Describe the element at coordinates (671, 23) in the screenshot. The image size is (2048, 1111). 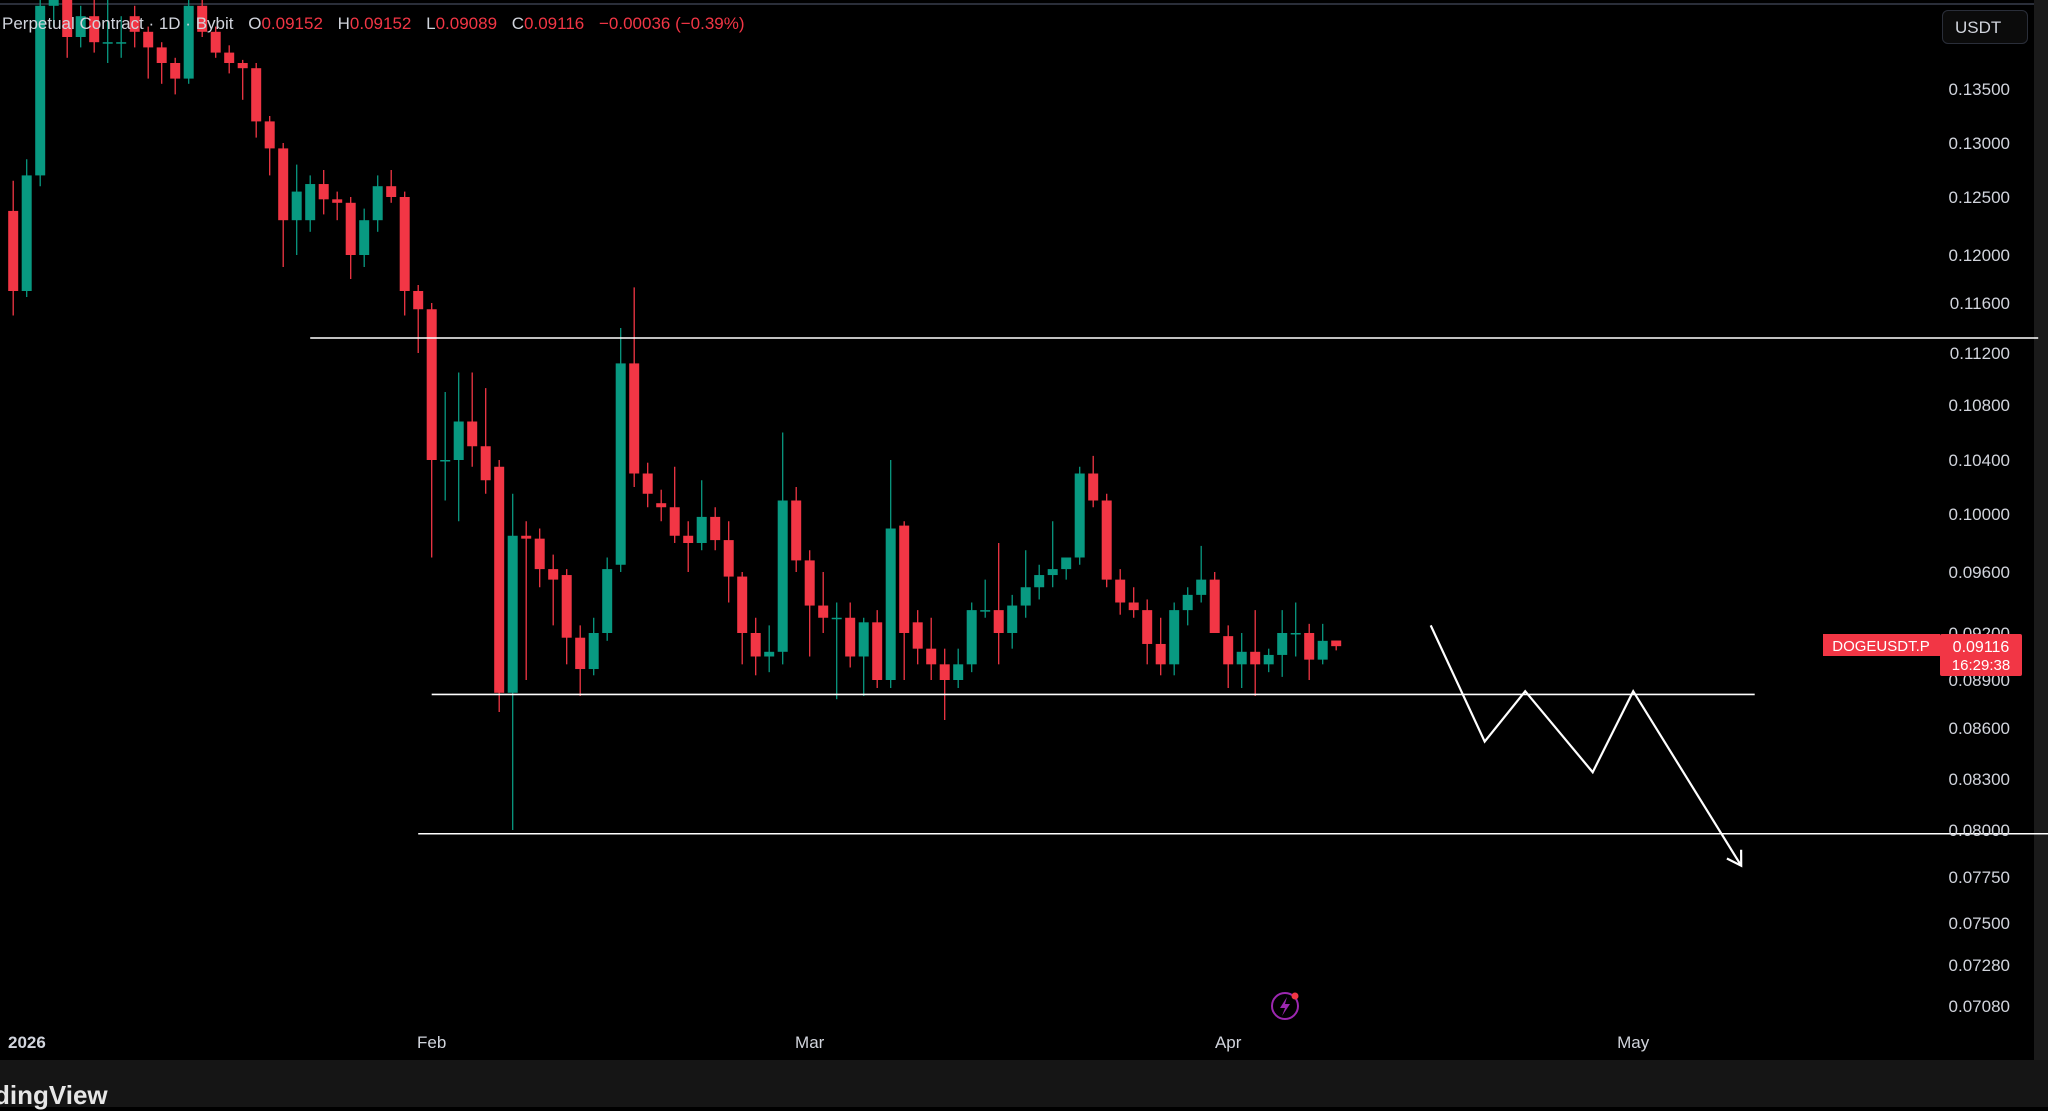
I see `change-value: −0.00036 (−0.39%)` at that location.